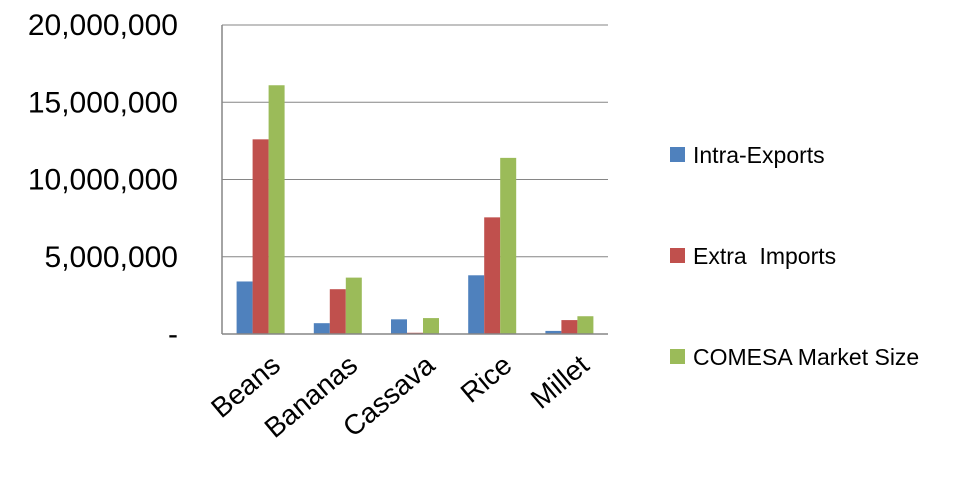 The height and width of the screenshot is (477, 966). I want to click on y-tick-label: 20,000,000, so click(103, 25).